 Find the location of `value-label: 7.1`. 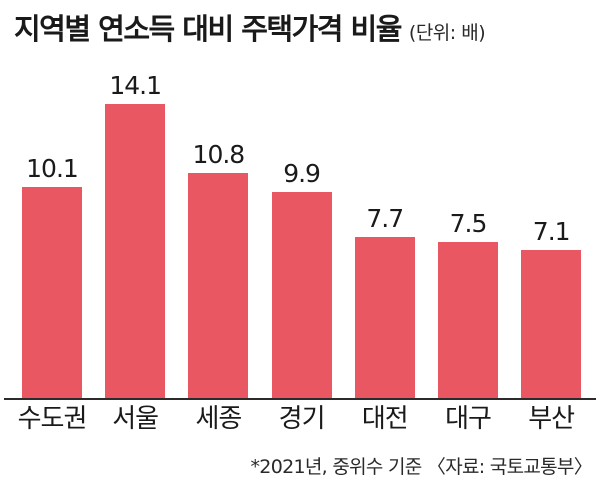

value-label: 7.1 is located at coordinates (551, 231).